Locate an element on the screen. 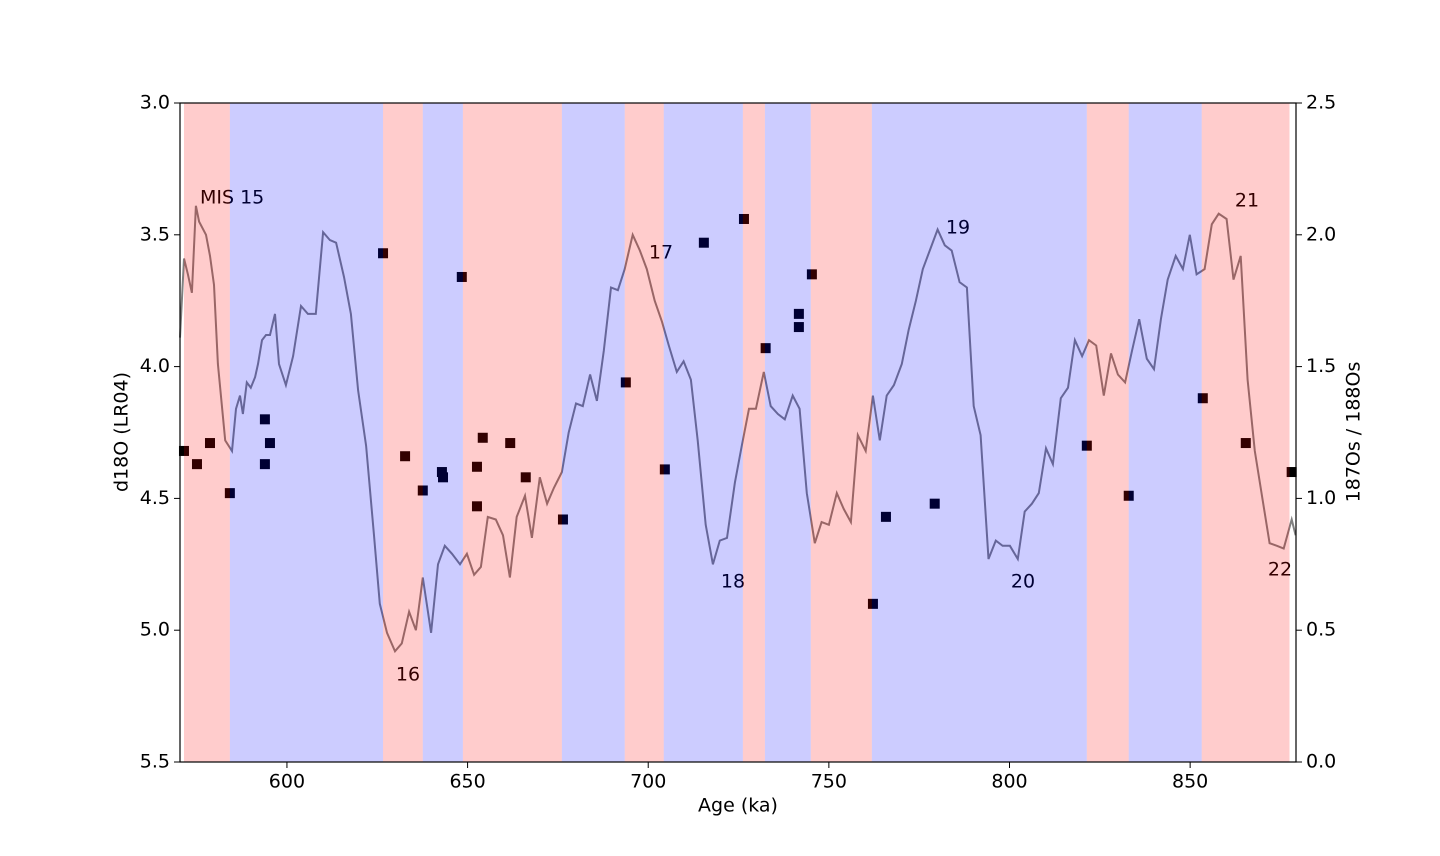  stage-label: 16 is located at coordinates (408, 675).